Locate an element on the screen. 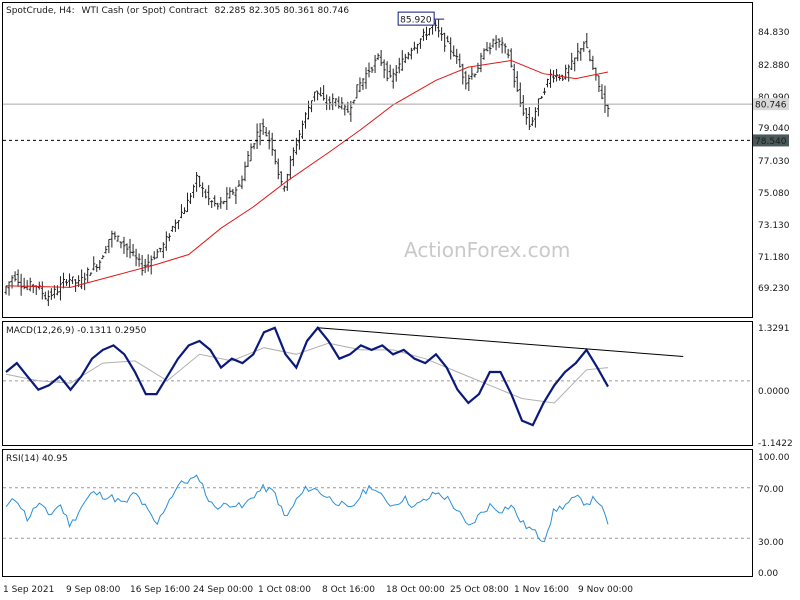 Image resolution: width=800 pixels, height=600 pixels. high-price-label: 85.920 is located at coordinates (416, 21).